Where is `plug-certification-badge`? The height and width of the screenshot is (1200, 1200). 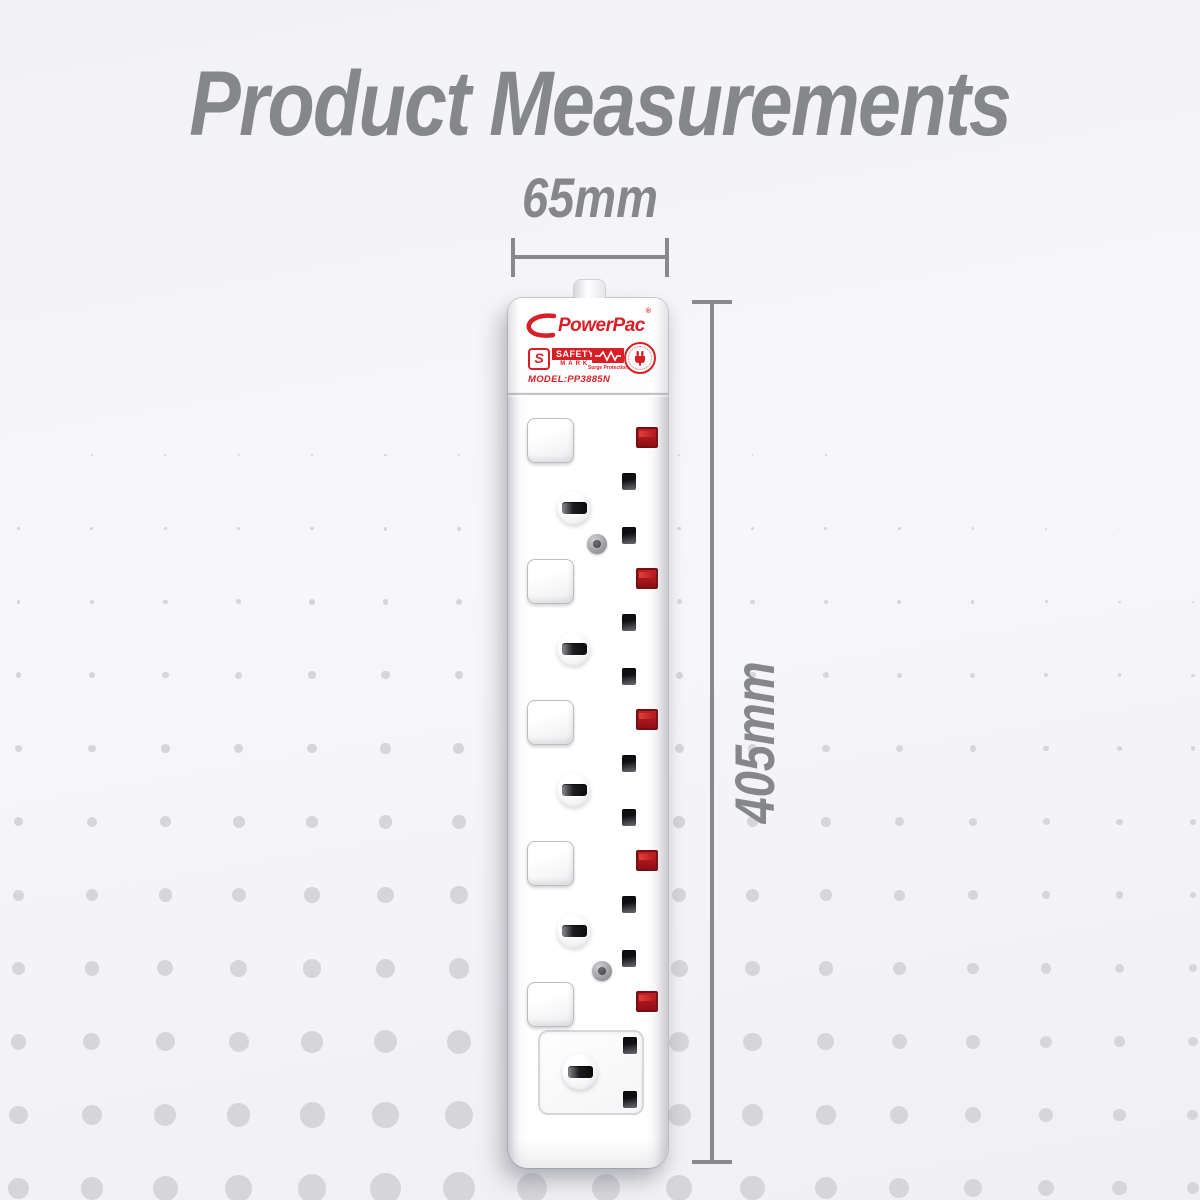
plug-certification-badge is located at coordinates (640, 358).